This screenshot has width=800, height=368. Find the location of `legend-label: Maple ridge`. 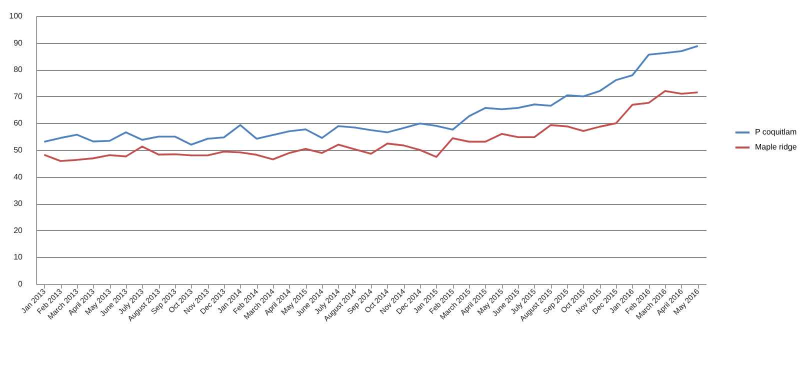

legend-label: Maple ridge is located at coordinates (776, 147).